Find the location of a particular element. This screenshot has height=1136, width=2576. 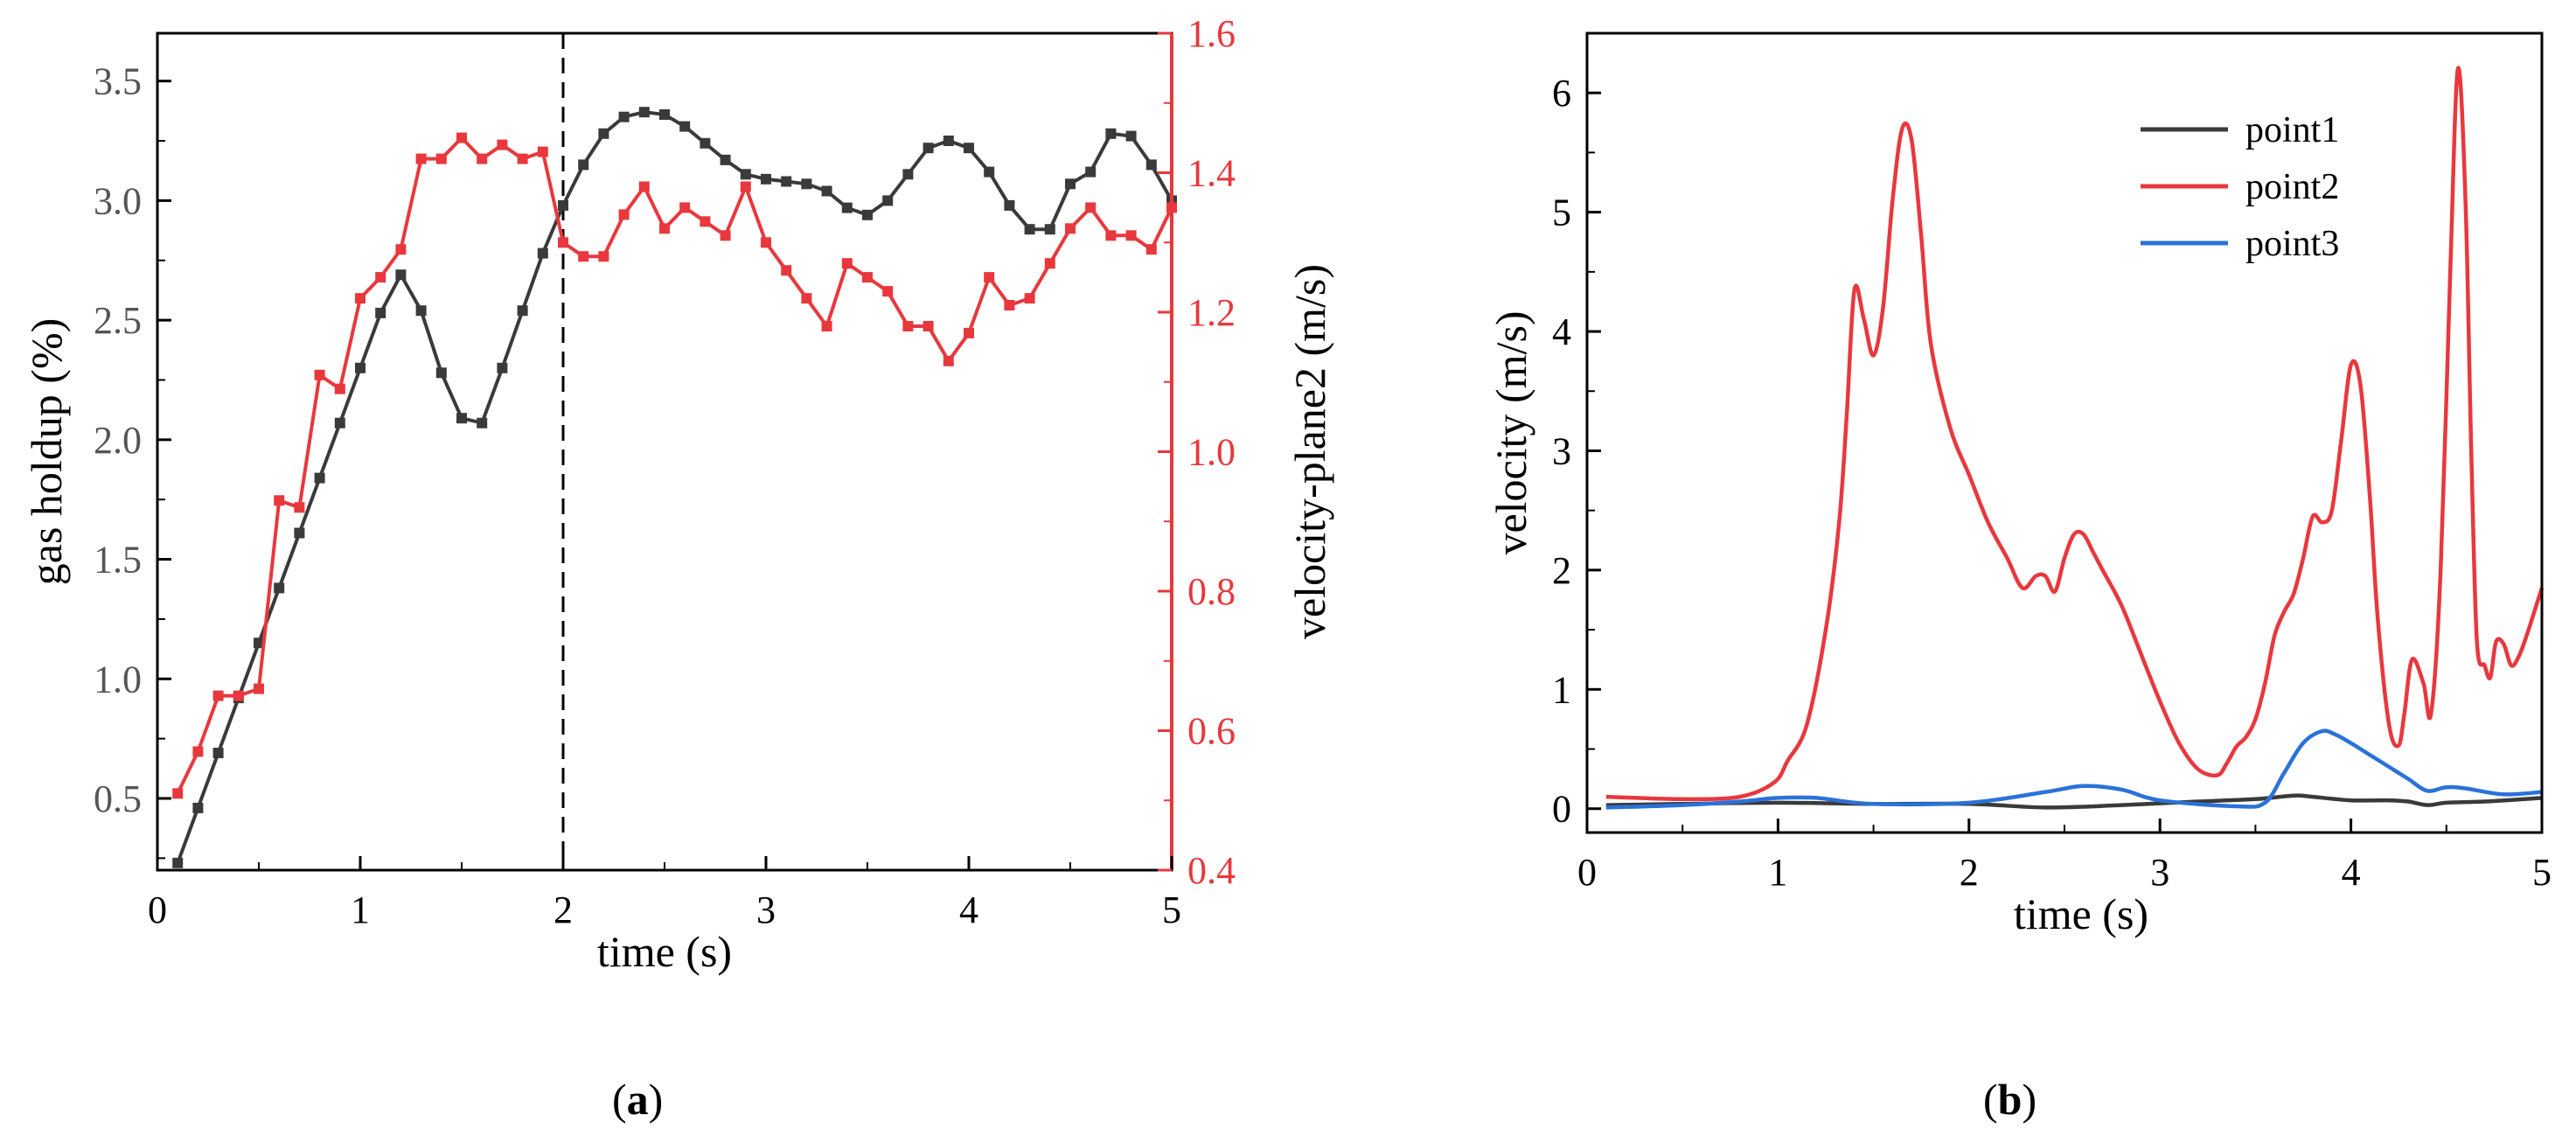

chart-b-x-axis-title: time (s) is located at coordinates (2081, 914).